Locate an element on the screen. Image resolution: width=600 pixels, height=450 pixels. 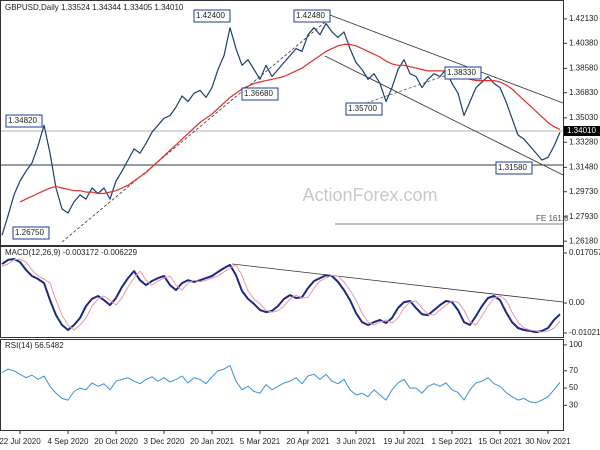
rsi-title: RSI(14) 56.5482 is located at coordinates (34, 345).